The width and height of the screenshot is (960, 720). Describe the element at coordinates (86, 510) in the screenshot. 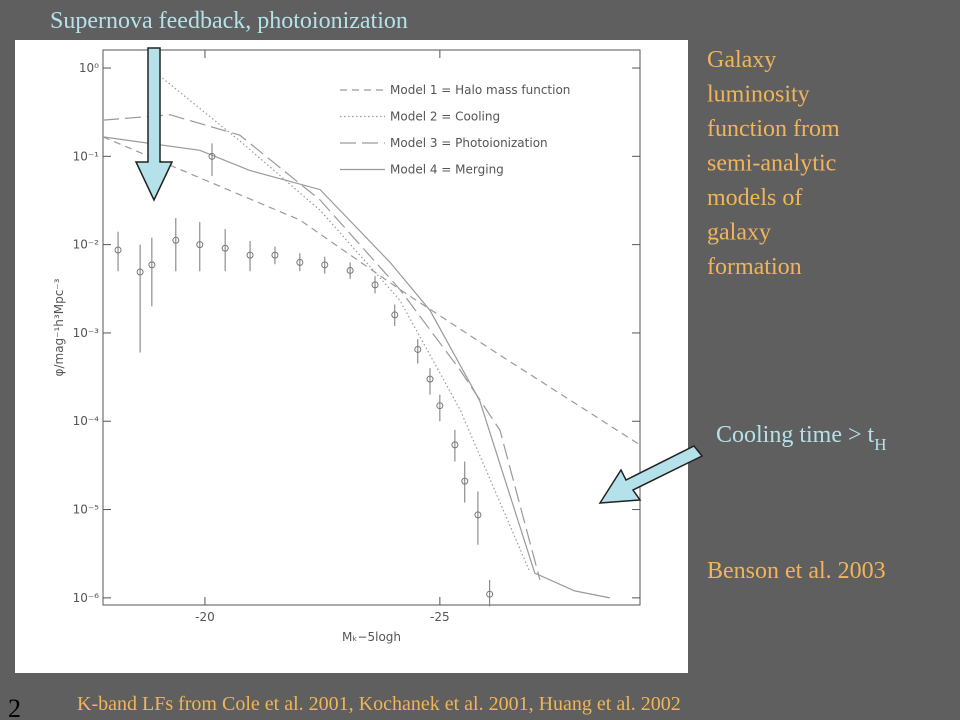

I see `y-tick-label: 10⁻⁵` at that location.